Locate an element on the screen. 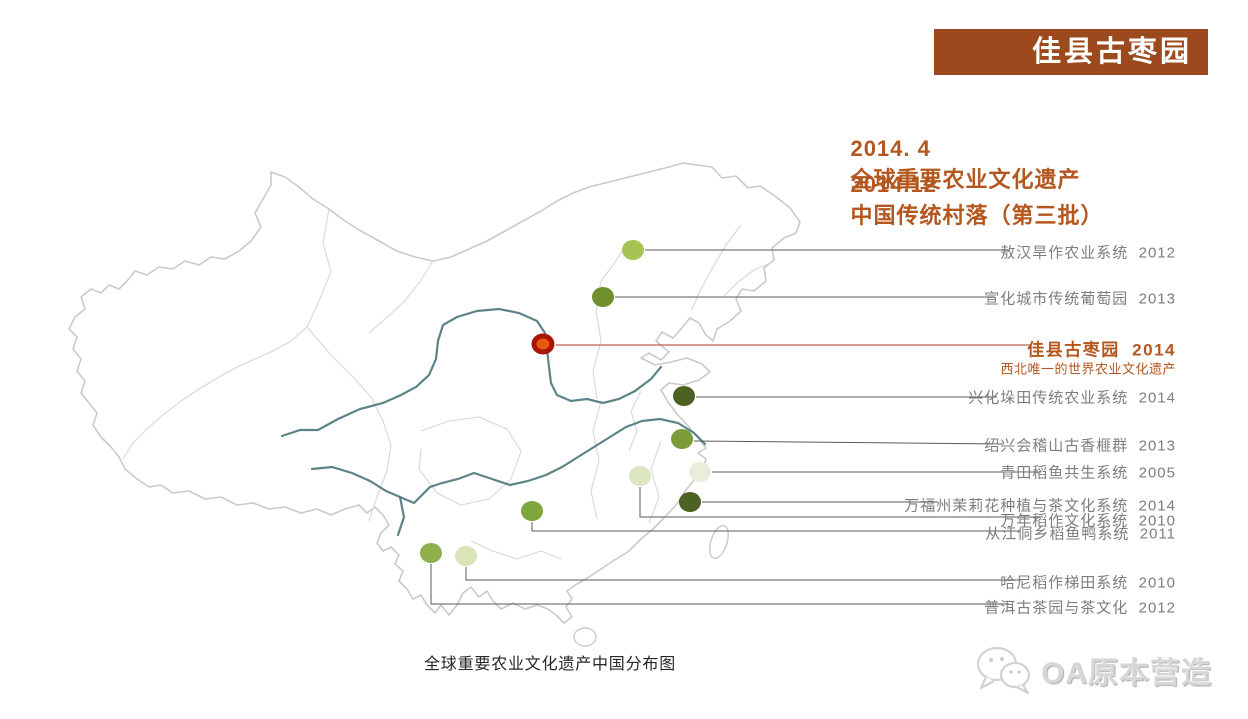 The height and width of the screenshot is (719, 1248). site-label-wannian: 万年稻作文化系统 2010 is located at coordinates (1088, 521).